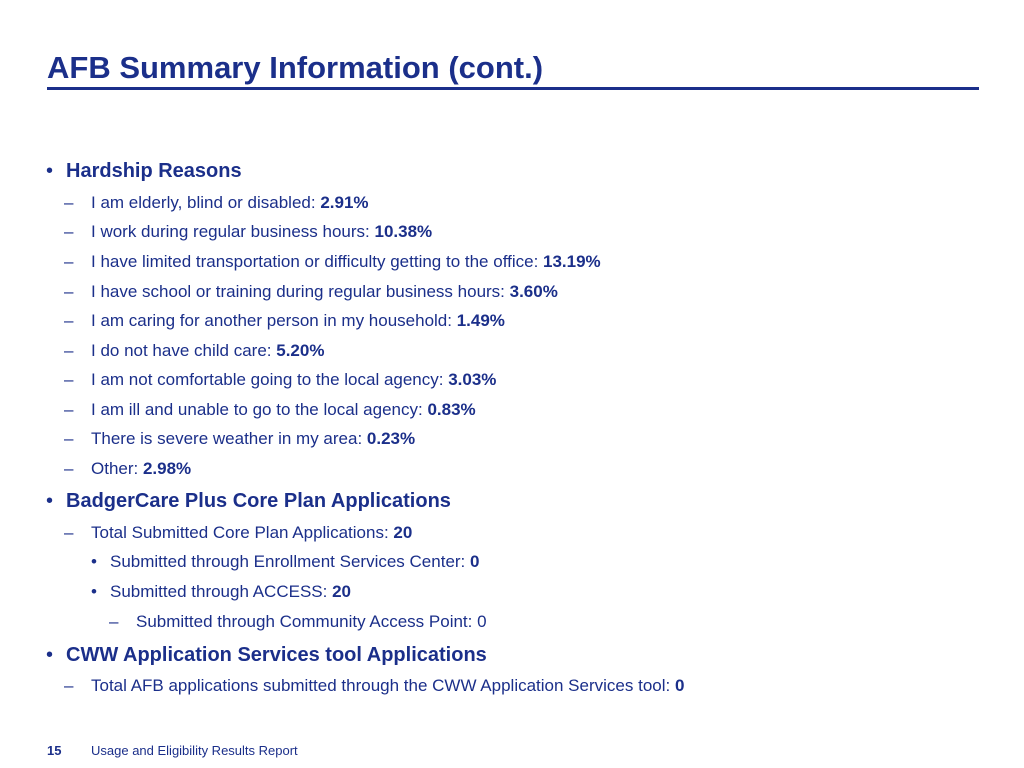 The width and height of the screenshot is (1024, 768). What do you see at coordinates (480, 320) in the screenshot?
I see `hardship-item-value: 1.49%` at bounding box center [480, 320].